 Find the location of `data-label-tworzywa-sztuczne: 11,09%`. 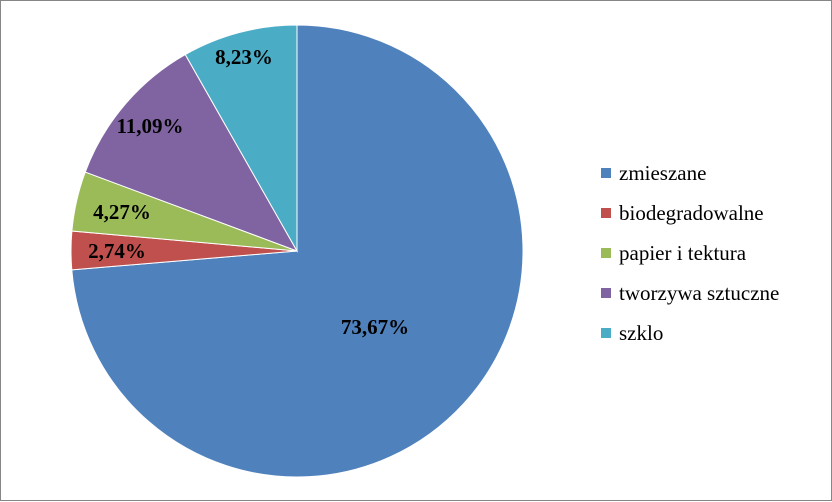

data-label-tworzywa-sztuczne: 11,09% is located at coordinates (149, 126).